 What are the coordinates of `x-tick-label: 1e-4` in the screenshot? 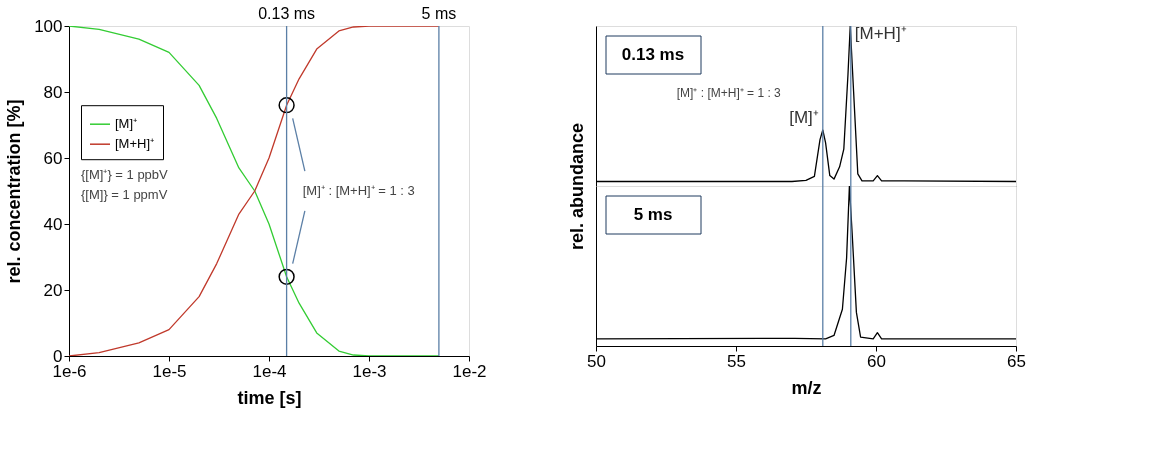 It's located at (269, 371).